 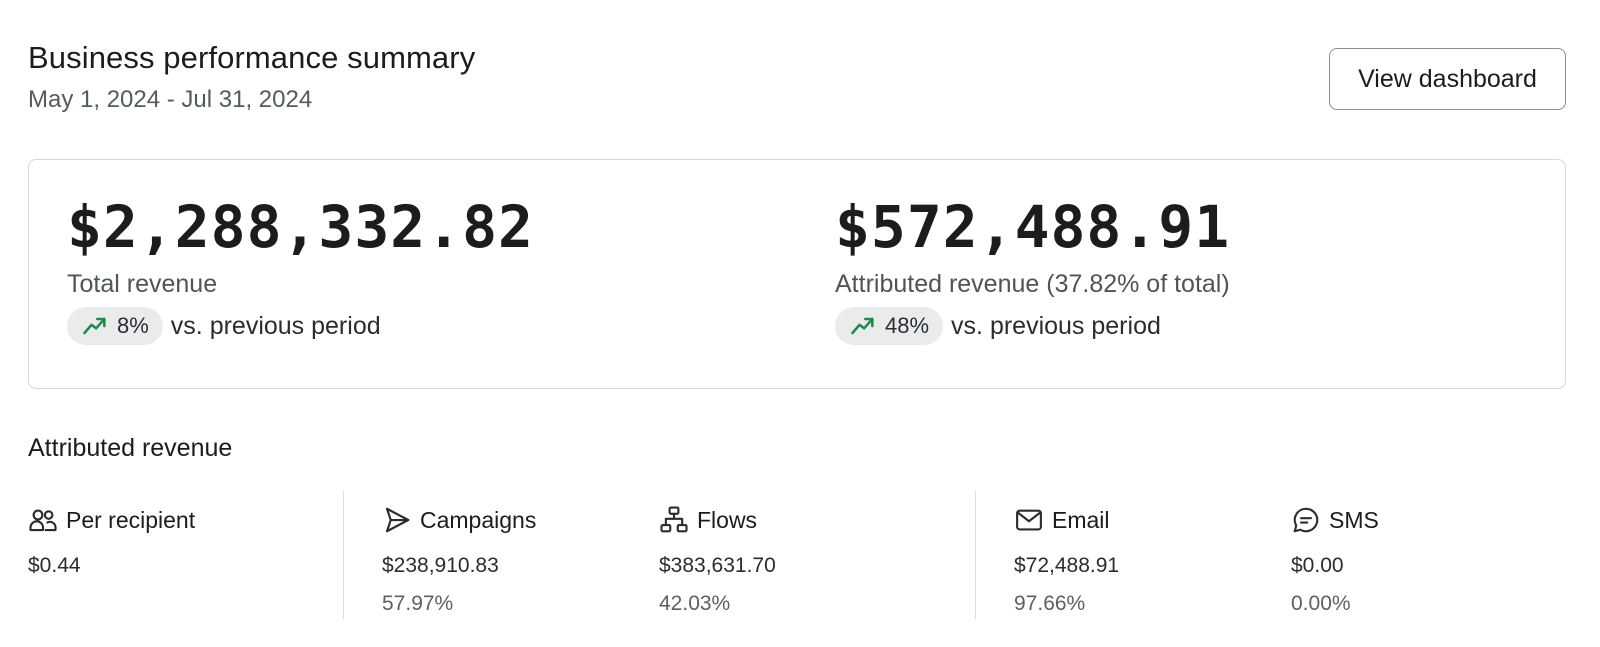 I want to click on stat-header: SMS, so click(x=1335, y=520).